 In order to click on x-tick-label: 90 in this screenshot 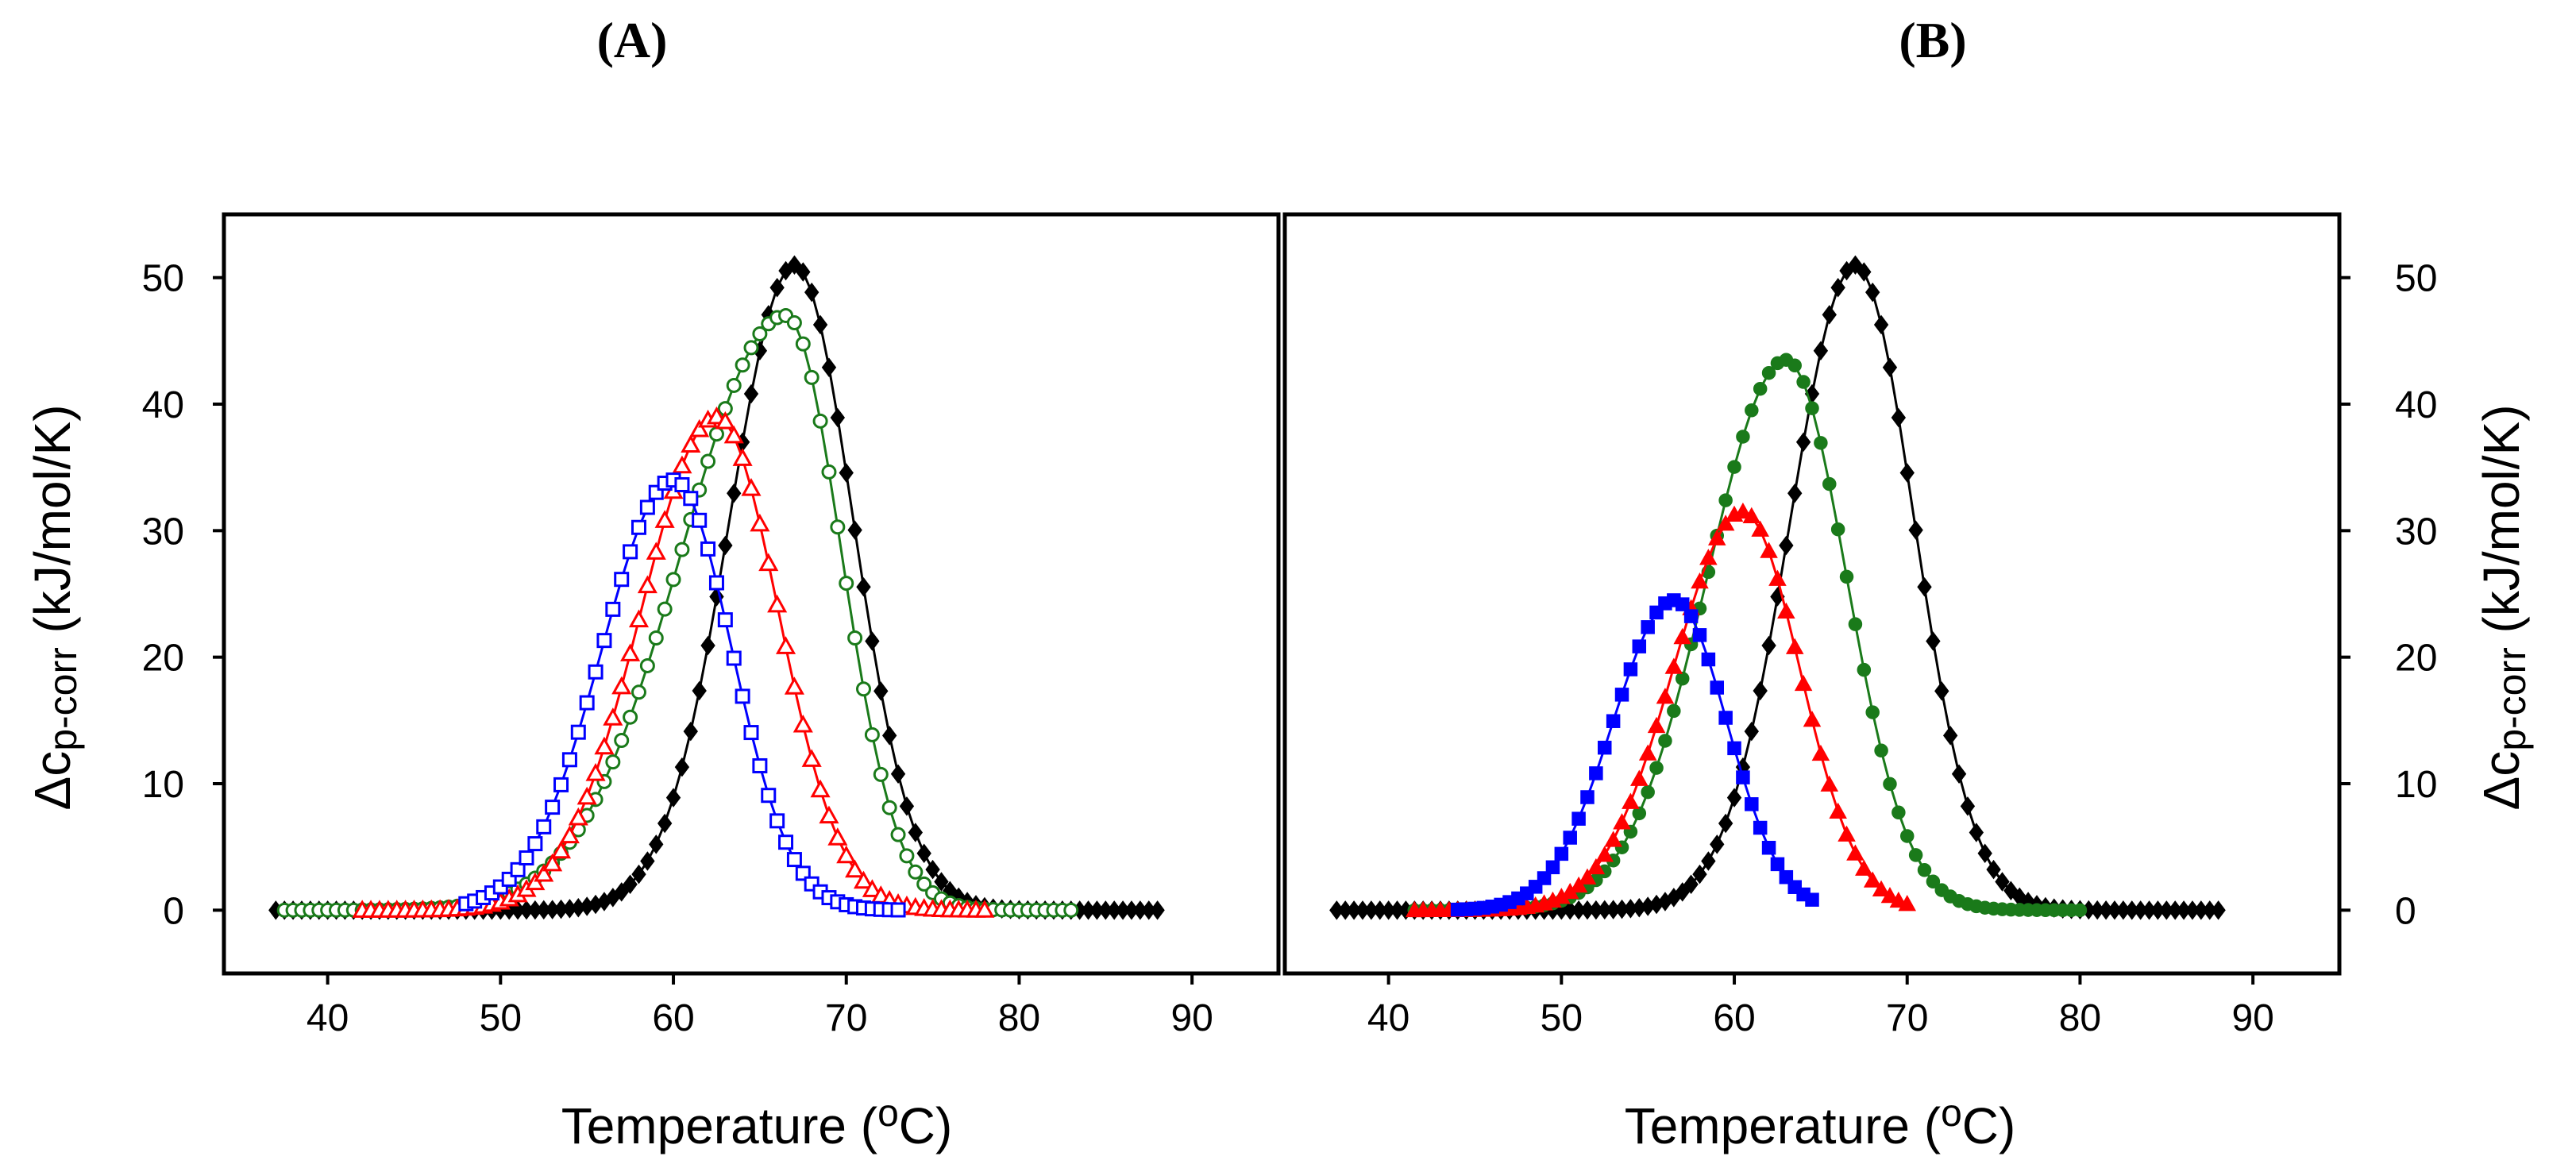, I will do `click(2252, 1018)`.